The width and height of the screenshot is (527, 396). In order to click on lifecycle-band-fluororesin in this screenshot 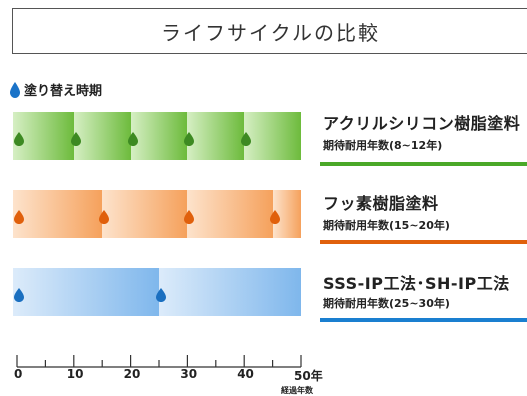, I will do `click(157, 214)`.